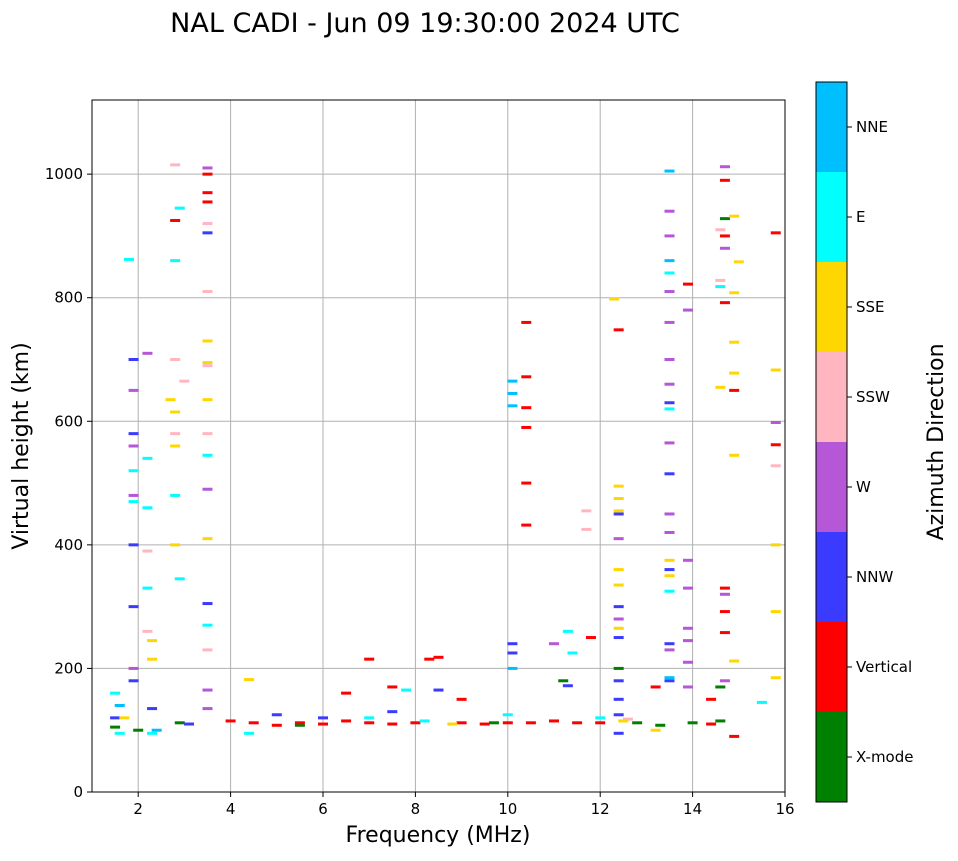  What do you see at coordinates (68, 545) in the screenshot?
I see `y-tick-label: 400` at bounding box center [68, 545].